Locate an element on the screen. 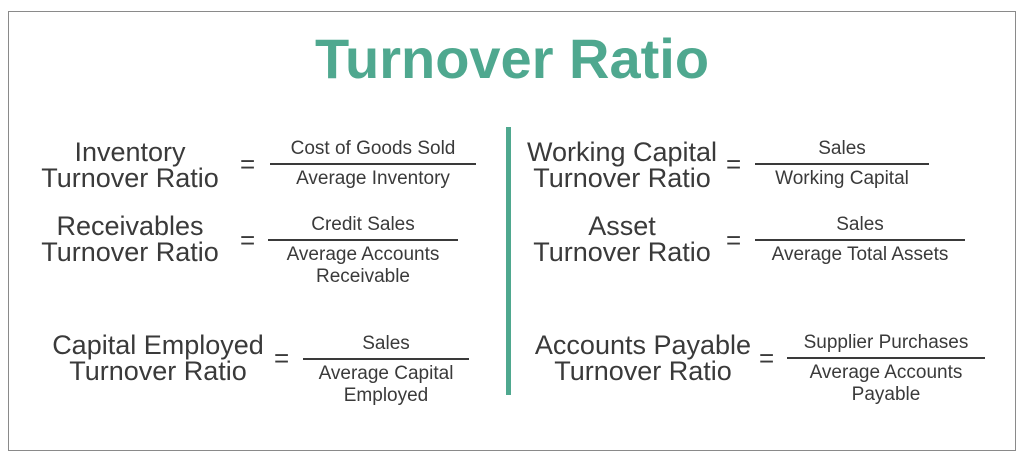  accounts-payable-denominator-line1: Average Accounts is located at coordinates (886, 372).